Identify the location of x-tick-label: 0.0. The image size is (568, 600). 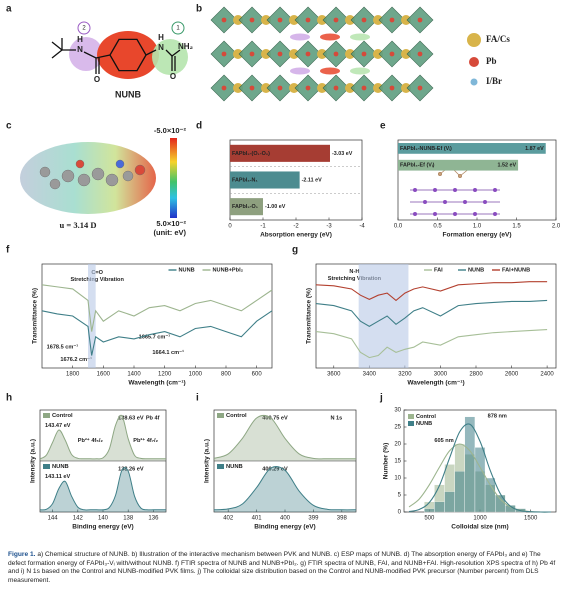
(398, 227).